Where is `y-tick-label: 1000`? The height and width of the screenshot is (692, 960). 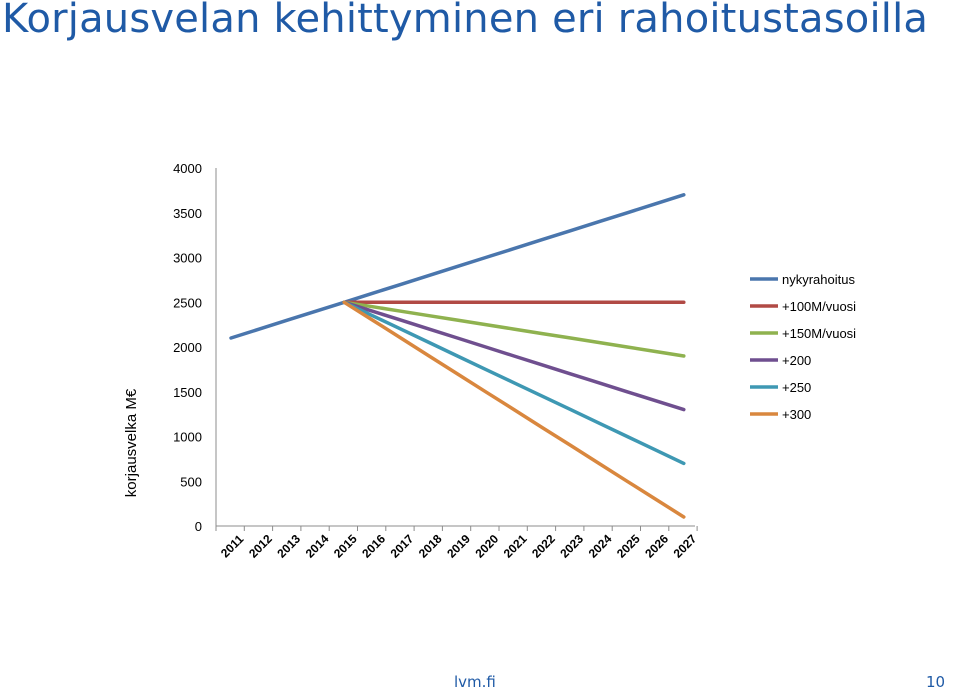
y-tick-label: 1000 is located at coordinates (187, 437).